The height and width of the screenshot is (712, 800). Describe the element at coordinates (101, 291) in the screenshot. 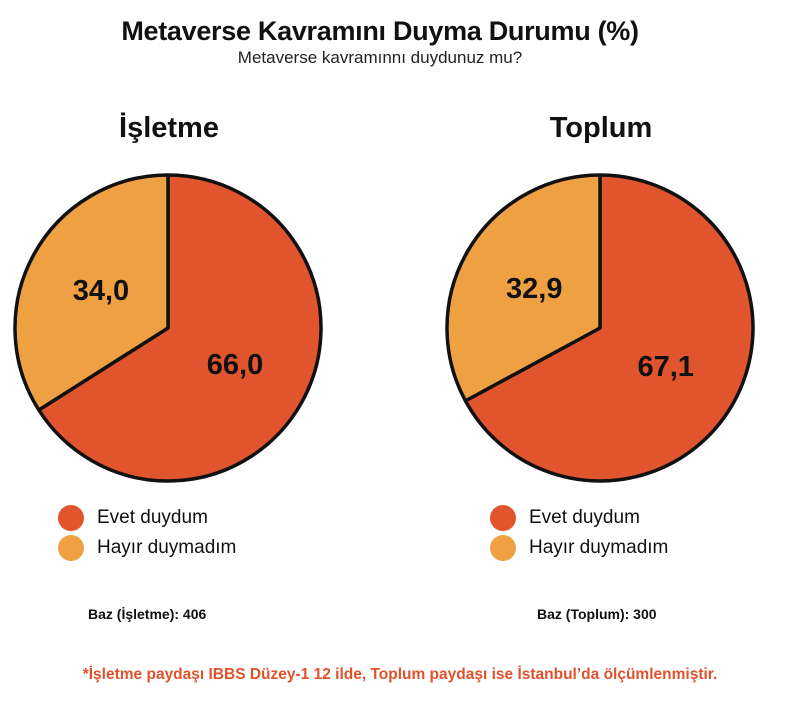

I see `data-label-no: 34,0` at that location.